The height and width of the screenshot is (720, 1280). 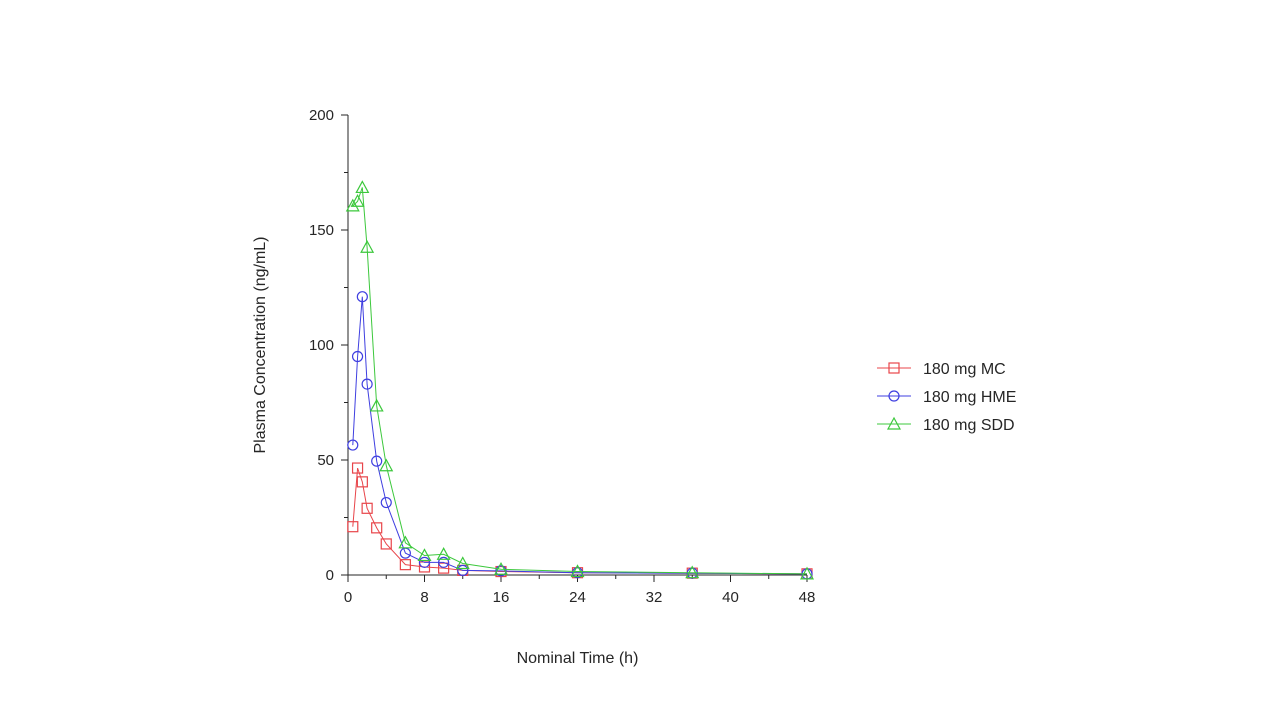 I want to click on x-tick-label: 40, so click(x=730, y=597).